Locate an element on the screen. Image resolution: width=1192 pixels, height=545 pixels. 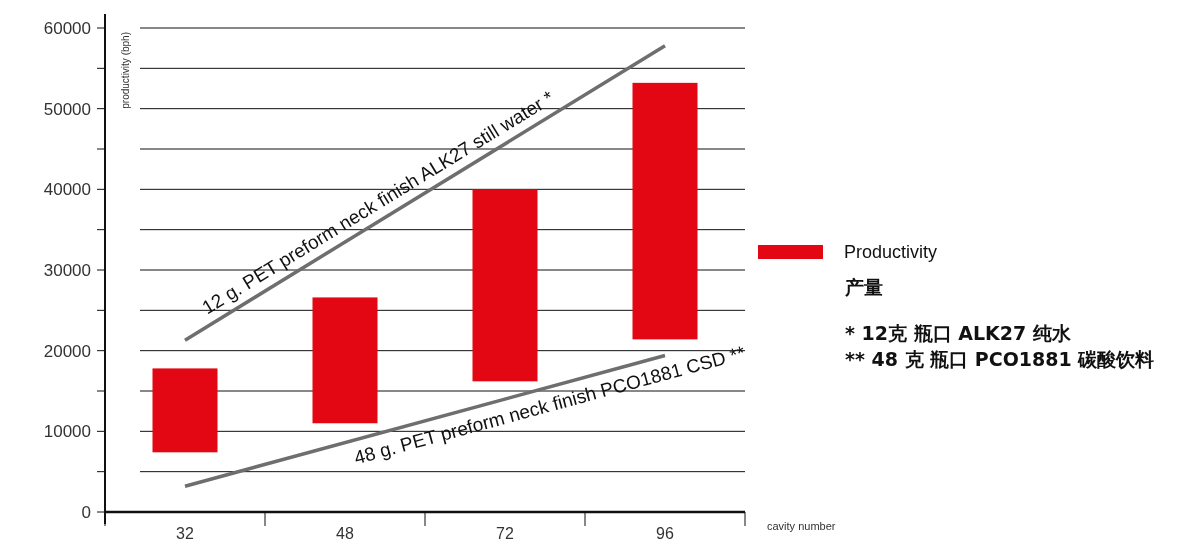
y-tick-label: 20000 is located at coordinates (67, 351).